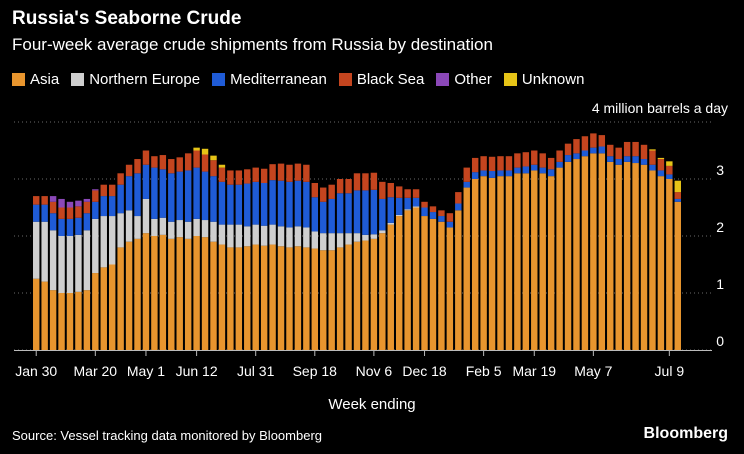 The width and height of the screenshot is (744, 454). Describe the element at coordinates (278, 79) in the screenshot. I see `legend-label-mediterranean: Mediterranean` at that location.